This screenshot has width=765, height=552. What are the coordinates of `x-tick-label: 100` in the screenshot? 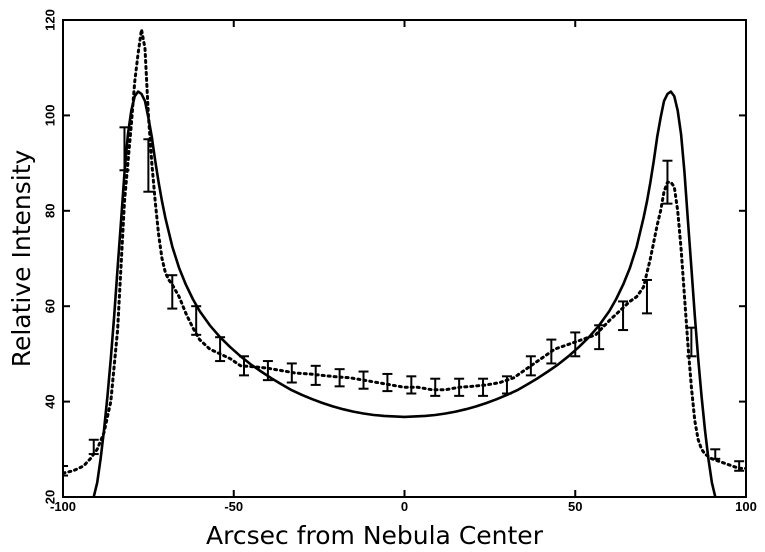 It's located at (746, 506).